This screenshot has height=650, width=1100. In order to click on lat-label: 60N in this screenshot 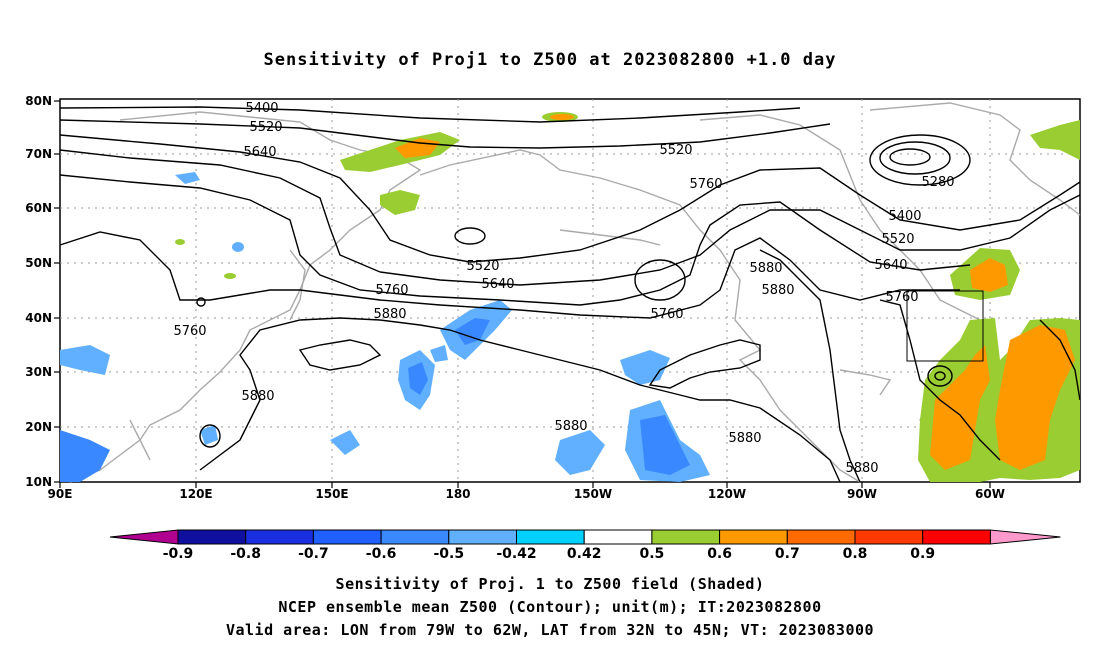, I will do `click(38, 208)`.